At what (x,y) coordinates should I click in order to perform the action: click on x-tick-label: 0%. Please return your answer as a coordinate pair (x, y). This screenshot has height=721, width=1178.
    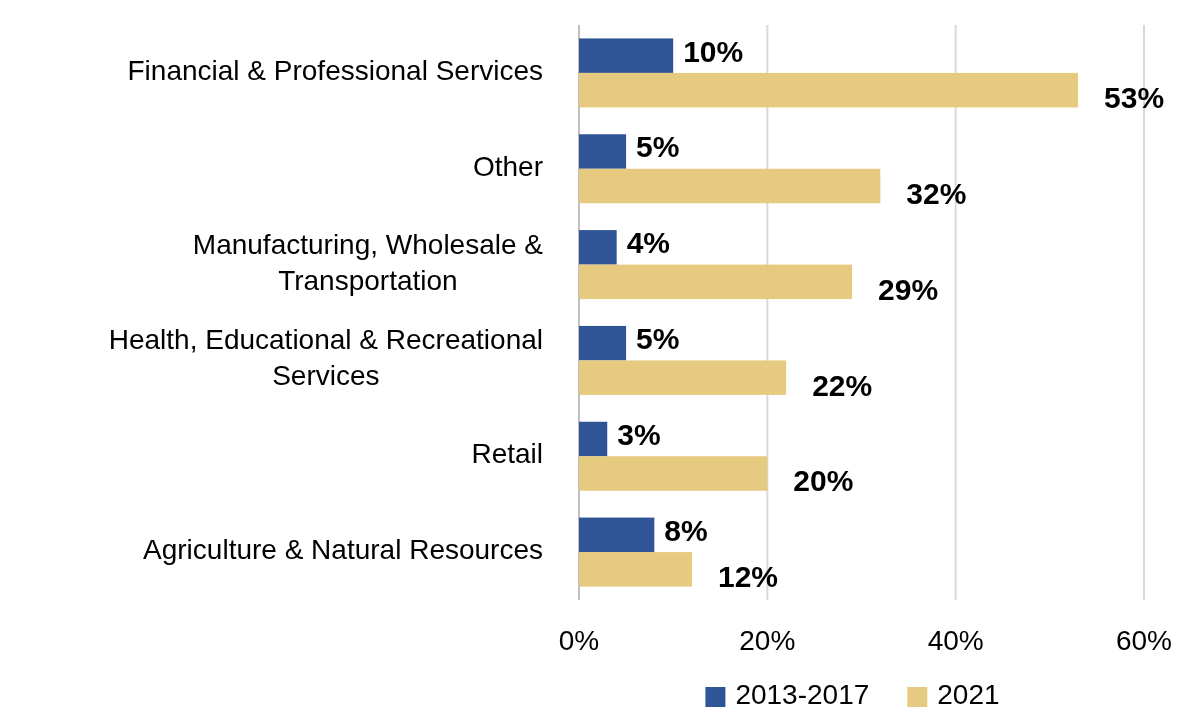
    Looking at the image, I should click on (579, 640).